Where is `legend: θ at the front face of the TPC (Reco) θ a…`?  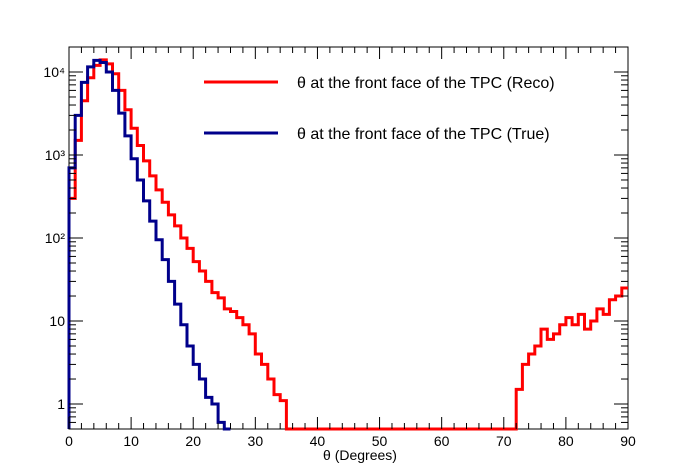
legend: θ at the front face of the TPC (Reco) θ a… is located at coordinates (379, 109).